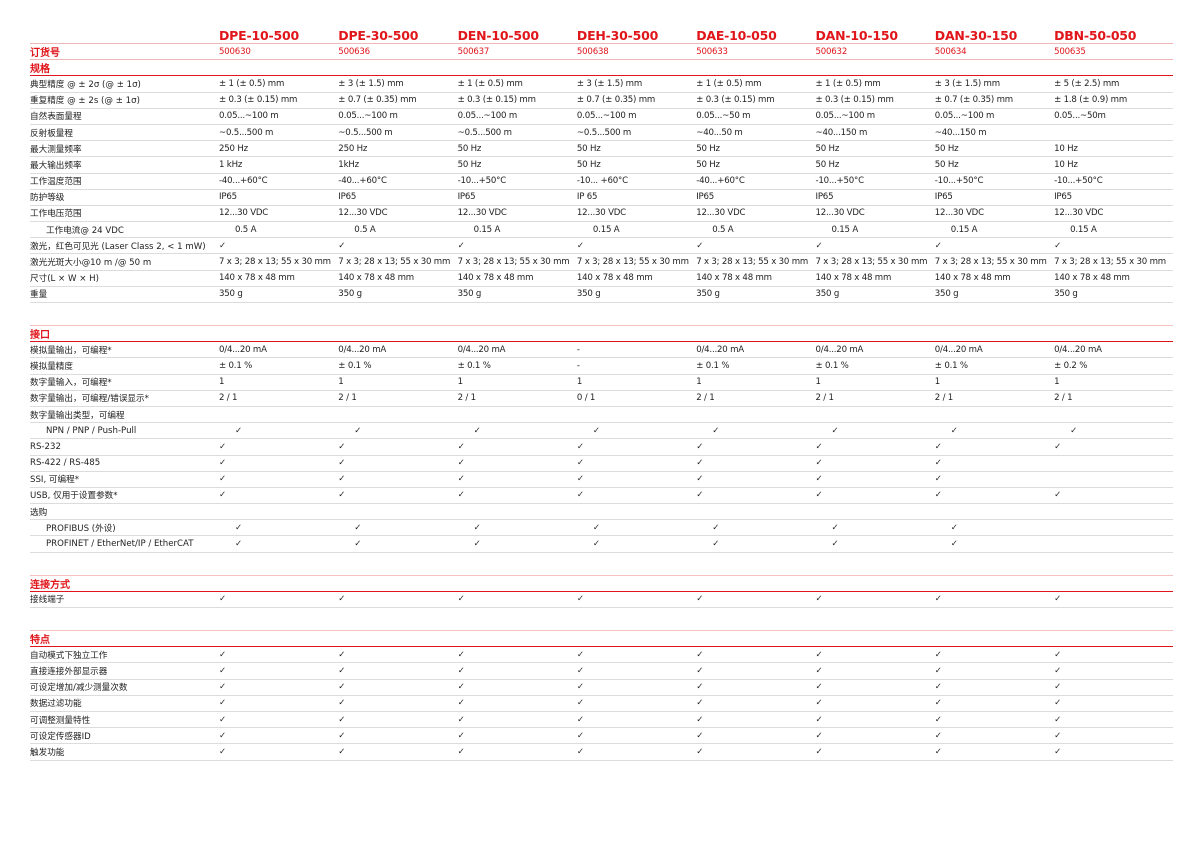  Describe the element at coordinates (498, 35) in the screenshot. I see `model-name: DEN-10-500` at that location.